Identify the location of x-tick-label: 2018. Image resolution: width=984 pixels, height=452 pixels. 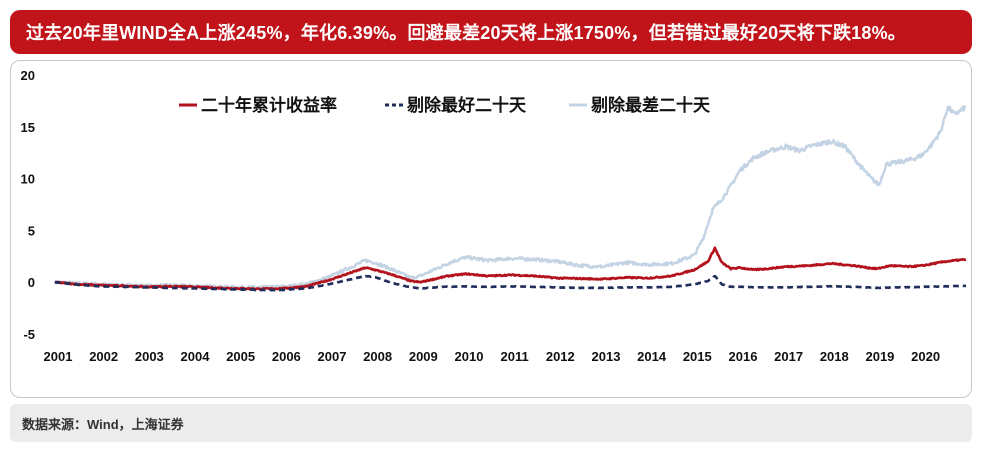
(834, 356).